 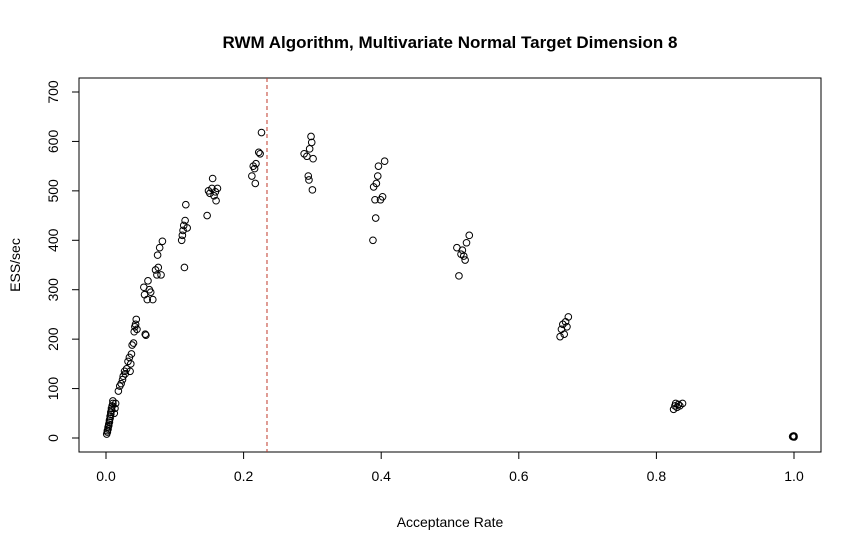 I want to click on x-tick-label: 0.8, so click(x=657, y=476).